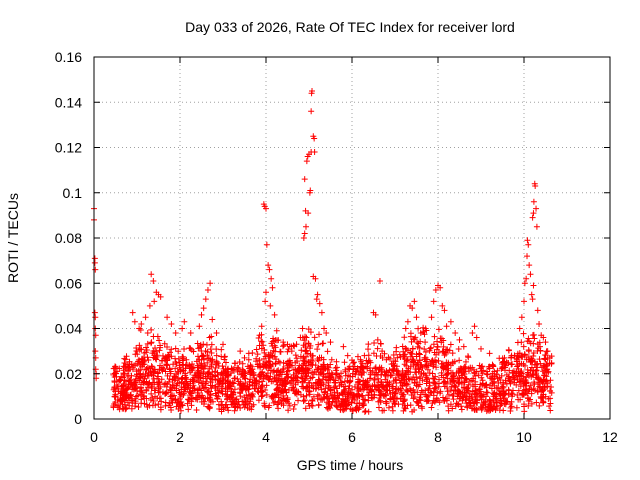  I want to click on y-axis-label: ROTI / TECUs, so click(13, 238).